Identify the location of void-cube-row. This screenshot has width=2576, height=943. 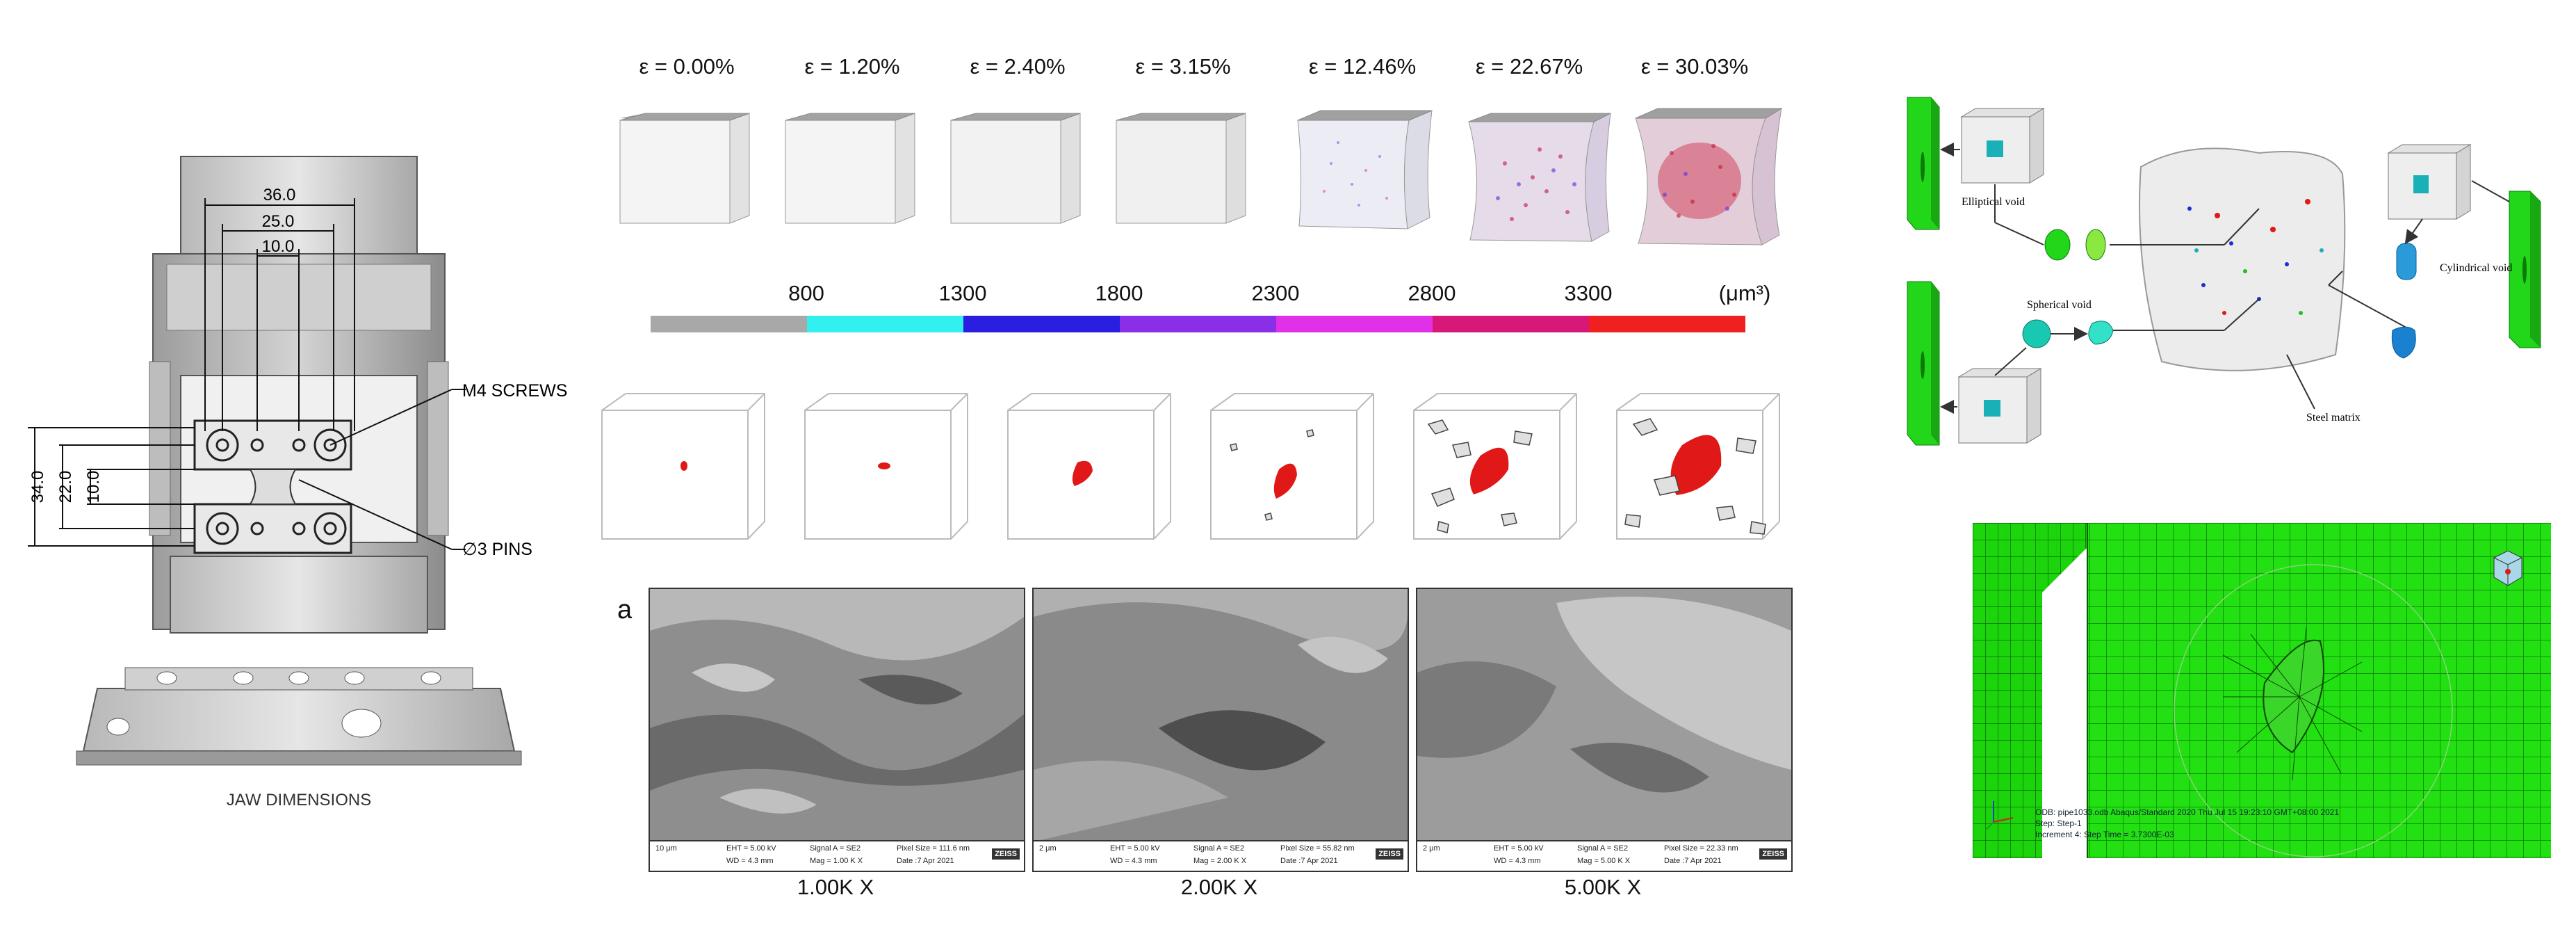
(1201, 176).